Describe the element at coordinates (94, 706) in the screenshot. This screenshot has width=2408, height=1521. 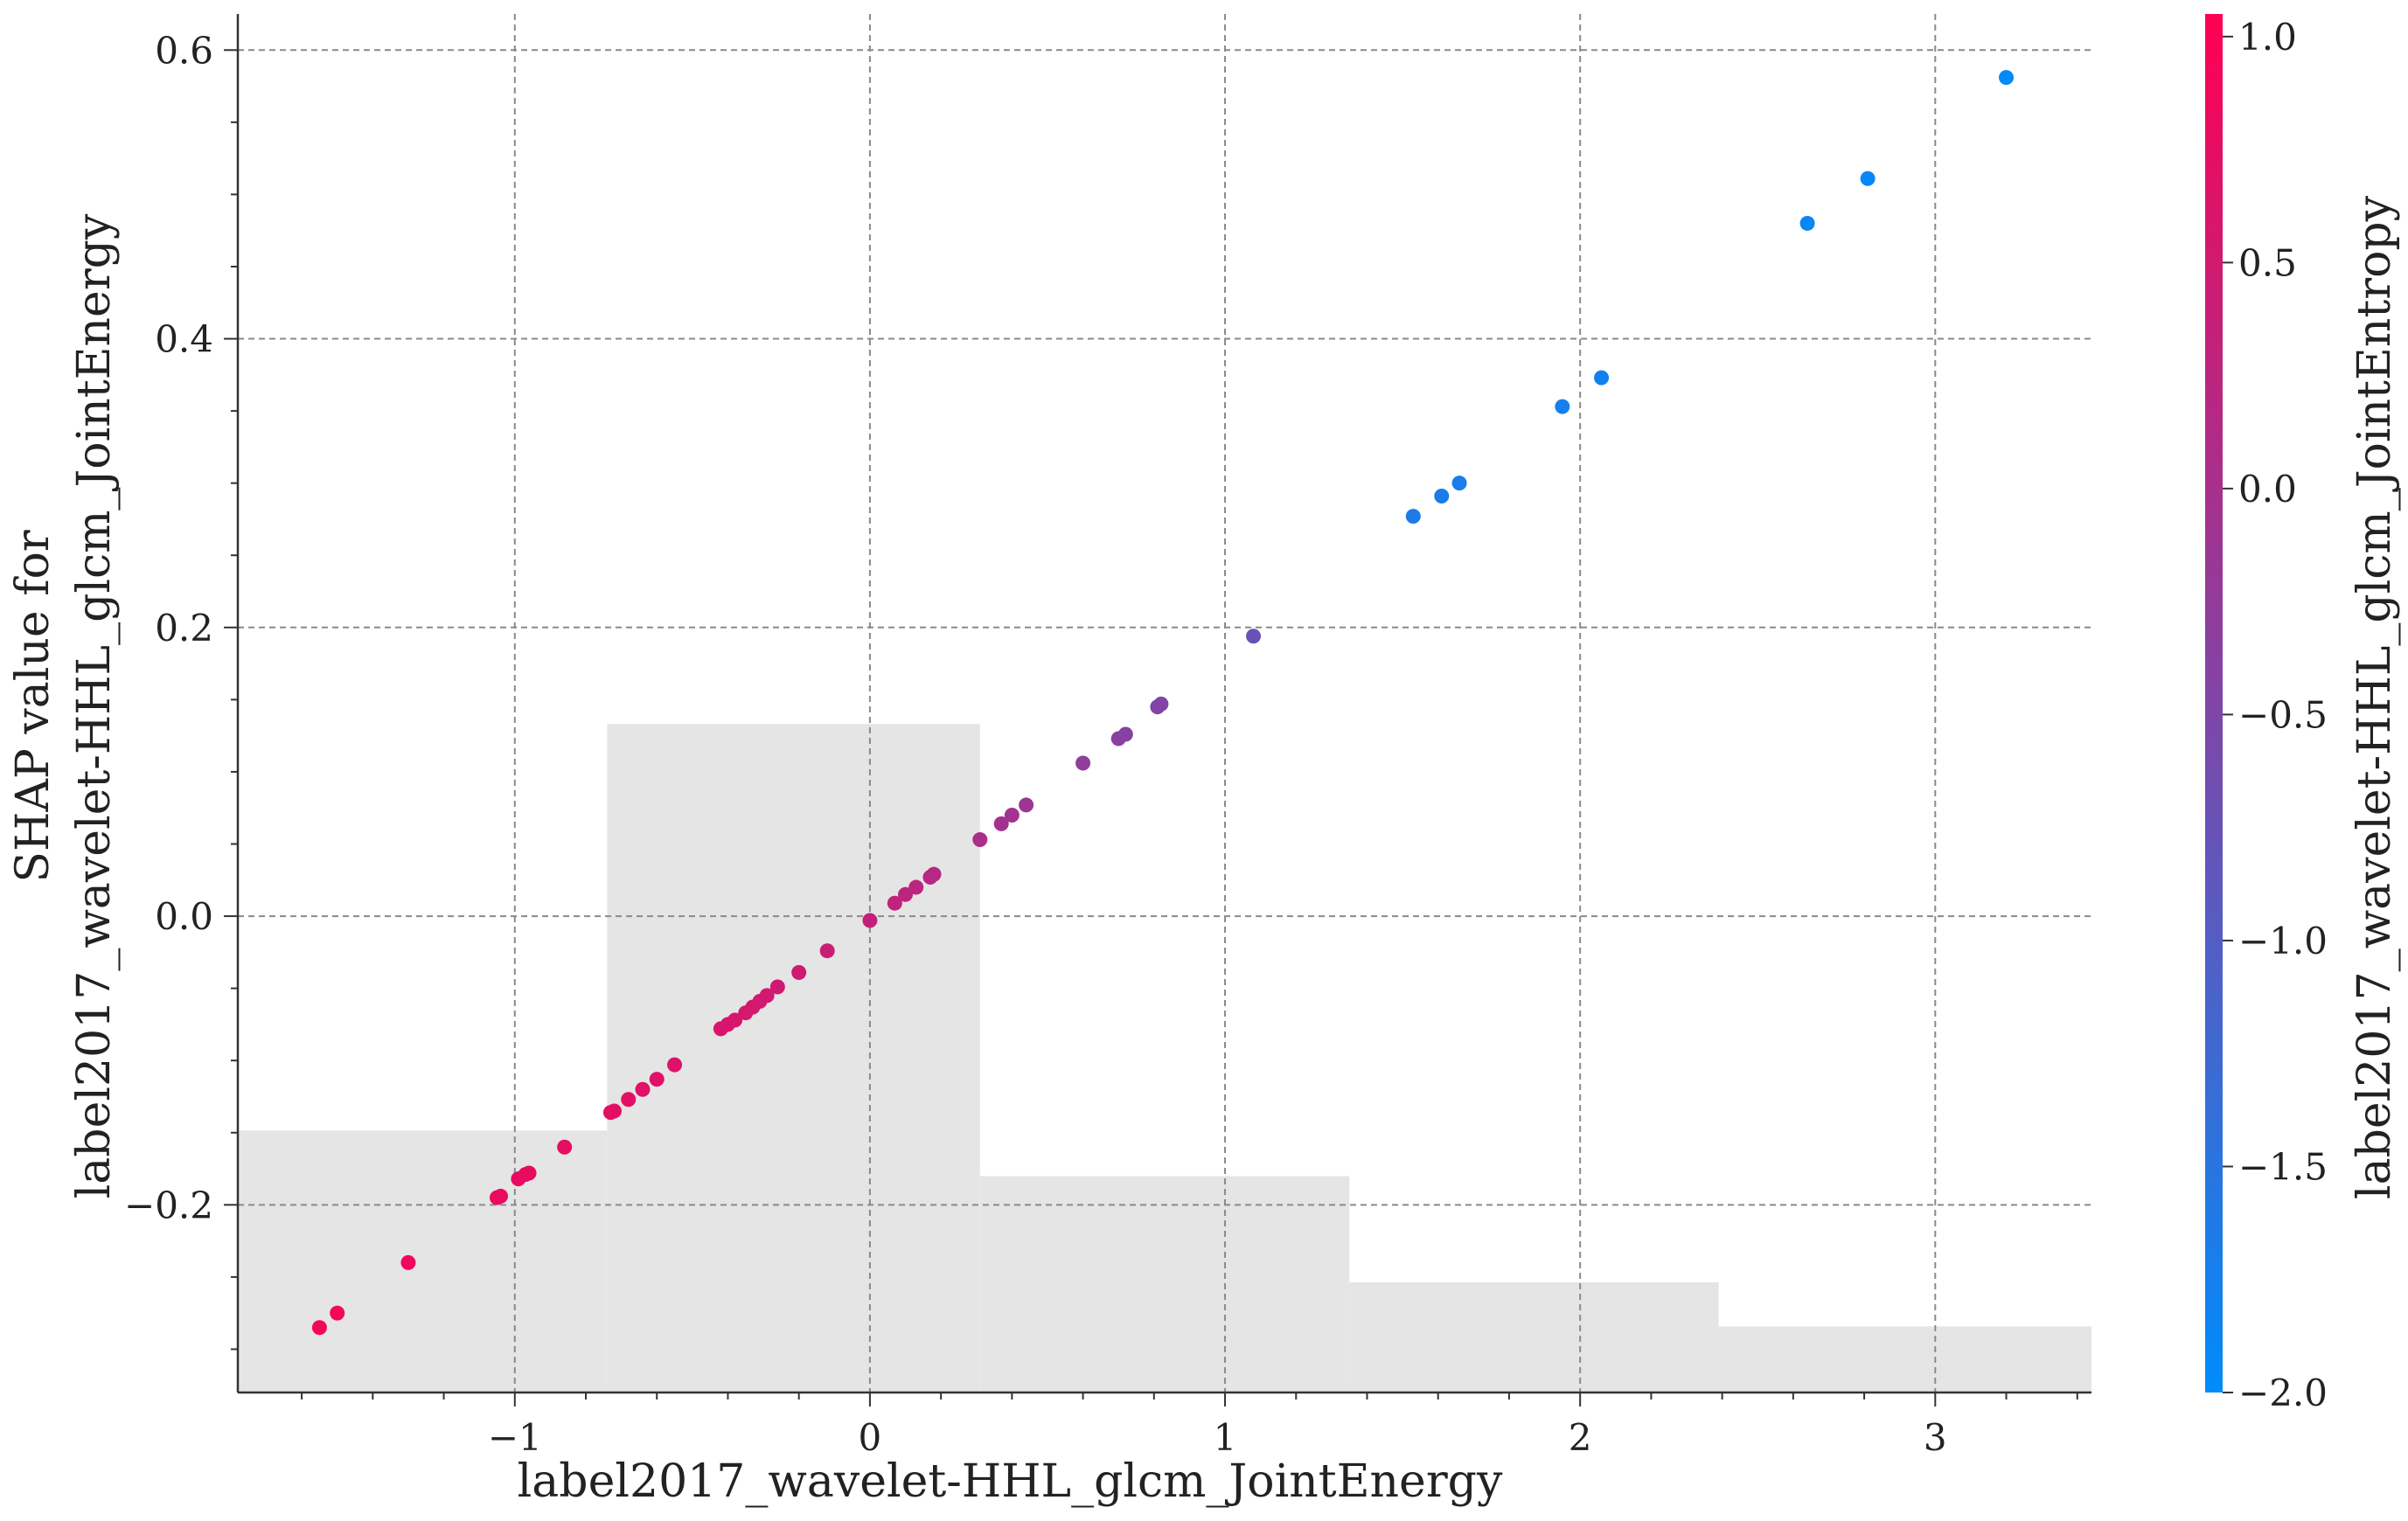
I see `y-axis-title-line-2: label2017_wavelet-HHL_glcm_JointEnergy` at that location.